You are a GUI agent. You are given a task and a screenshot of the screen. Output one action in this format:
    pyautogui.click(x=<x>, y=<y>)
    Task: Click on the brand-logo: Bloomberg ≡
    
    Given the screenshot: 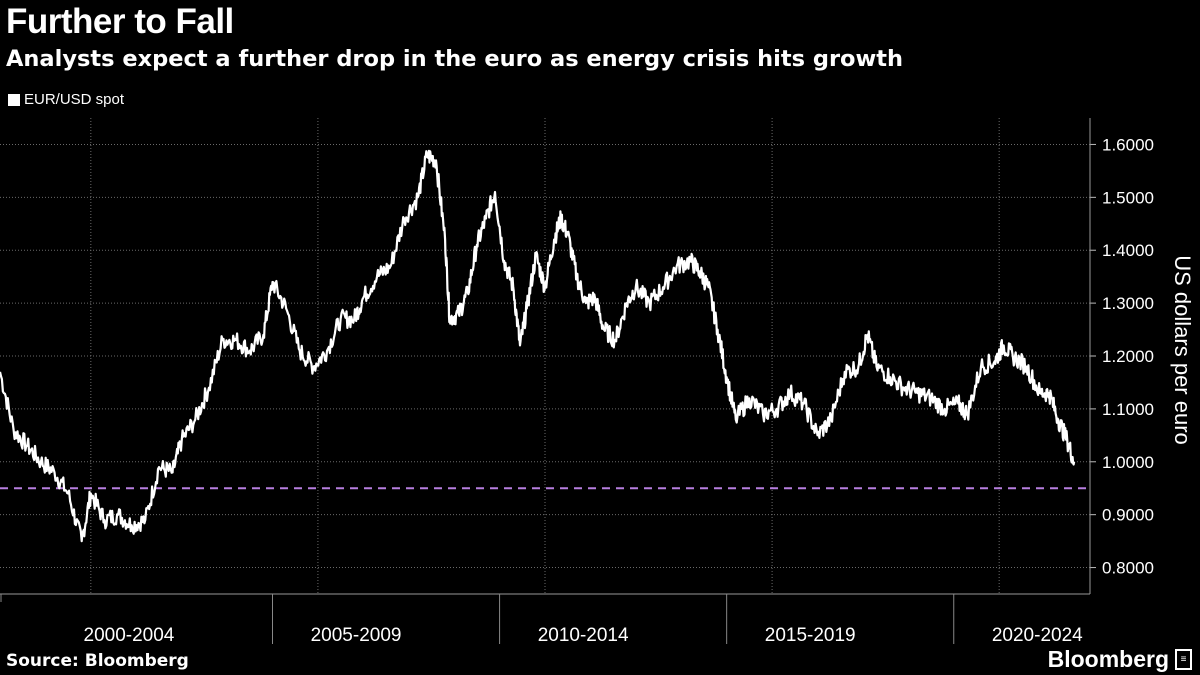 What is the action you would take?
    pyautogui.click(x=1120, y=659)
    